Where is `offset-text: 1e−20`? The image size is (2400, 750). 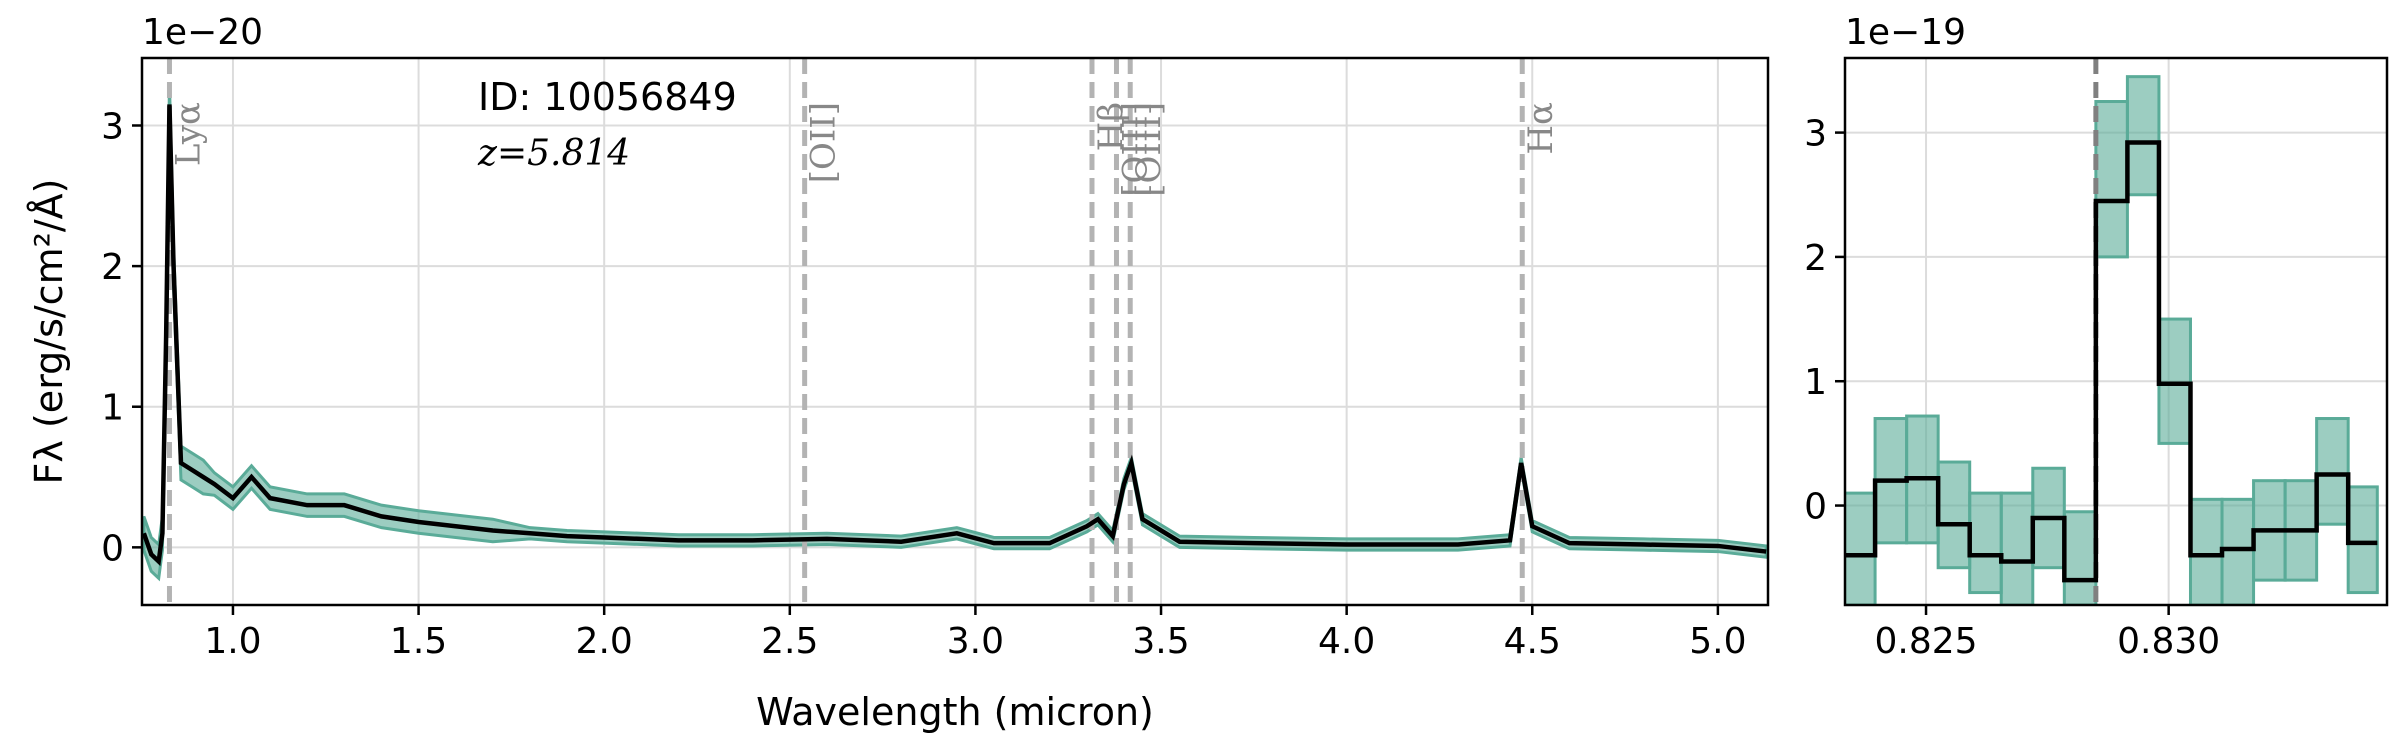 offset-text: 1e−20 is located at coordinates (202, 32).